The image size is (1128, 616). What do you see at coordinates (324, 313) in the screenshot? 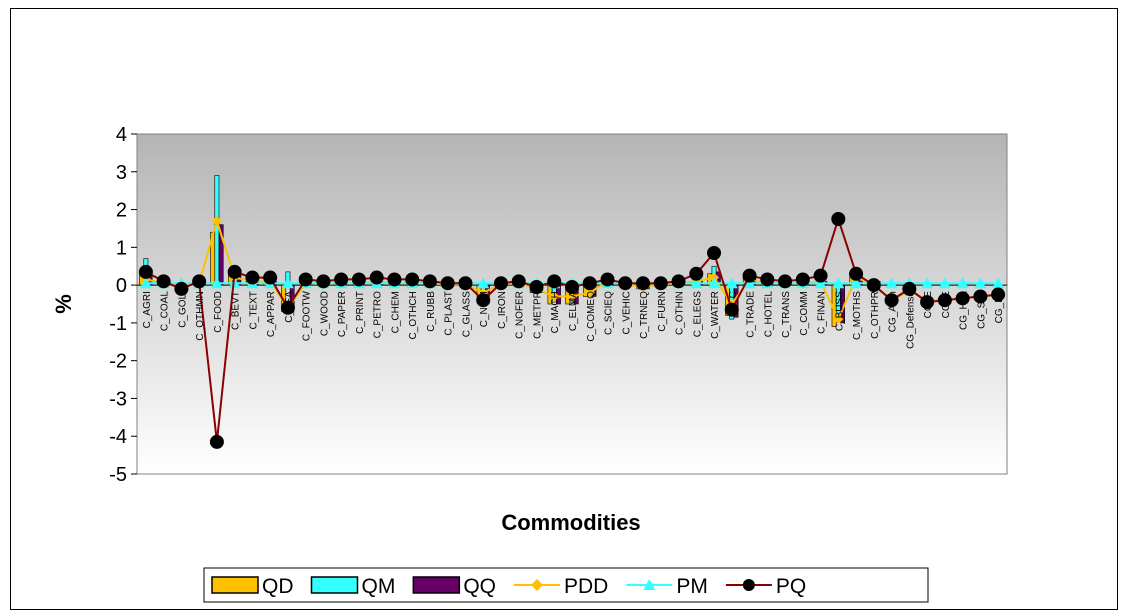
I see `x-tick-label: C_WOOD` at bounding box center [324, 313].